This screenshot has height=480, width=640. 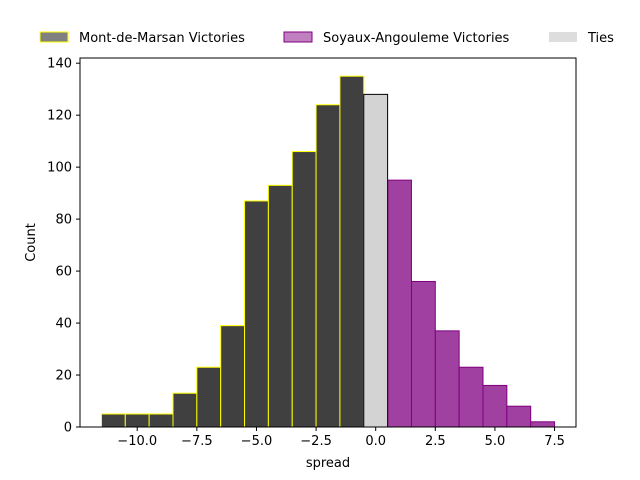 I want to click on y-tick-label: 0, so click(x=68, y=428).